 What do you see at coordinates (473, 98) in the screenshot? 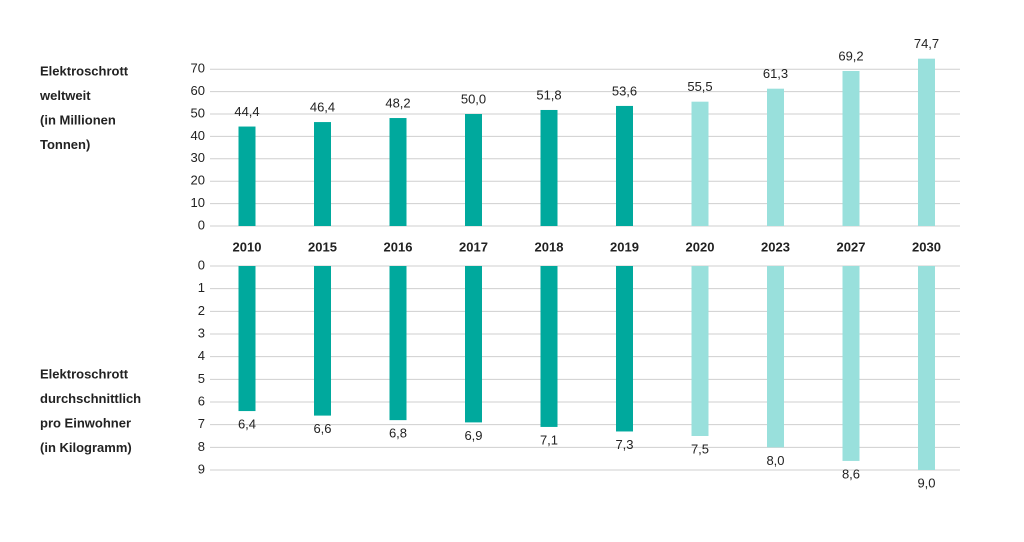
I see `value-label: 50,0` at bounding box center [473, 98].